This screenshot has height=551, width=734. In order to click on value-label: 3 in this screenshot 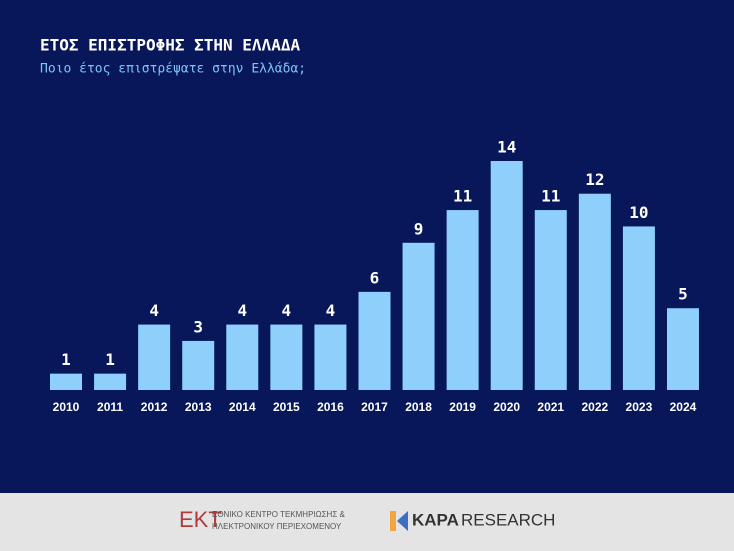, I will do `click(198, 326)`.